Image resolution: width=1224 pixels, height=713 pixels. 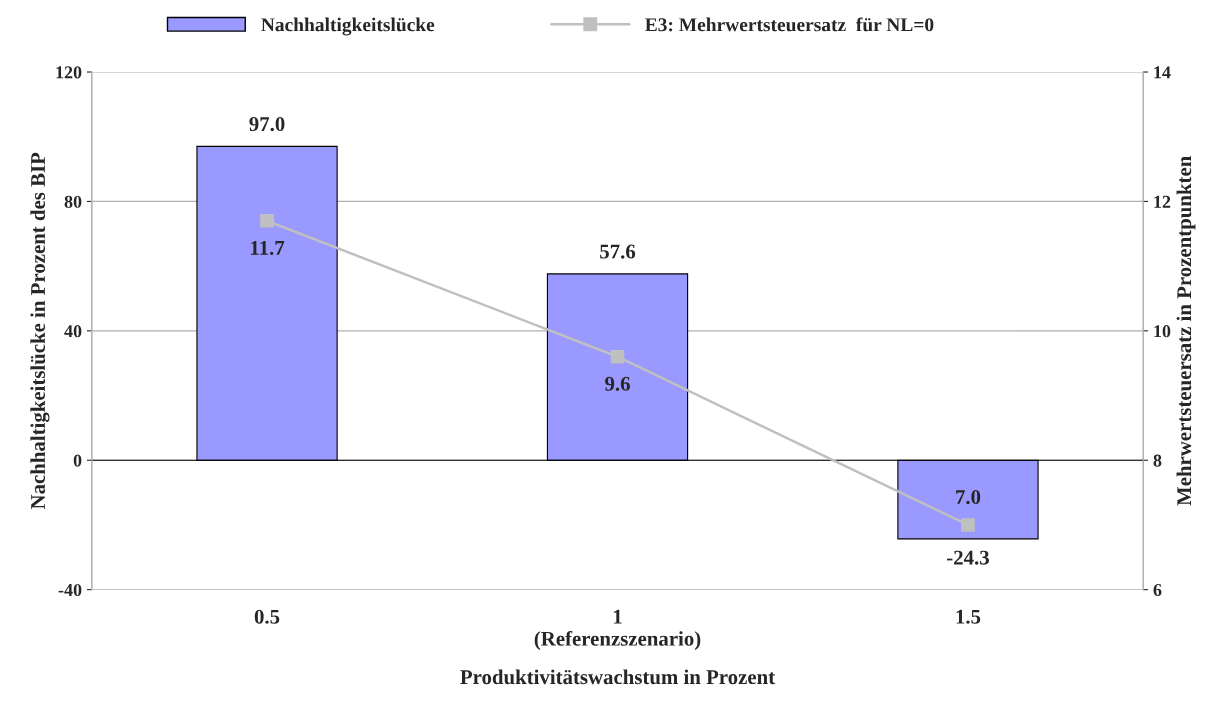 What do you see at coordinates (40, 331) in the screenshot?
I see `y-axis-title: Nachhaltigkeitslücke in Prozent des BIP` at bounding box center [40, 331].